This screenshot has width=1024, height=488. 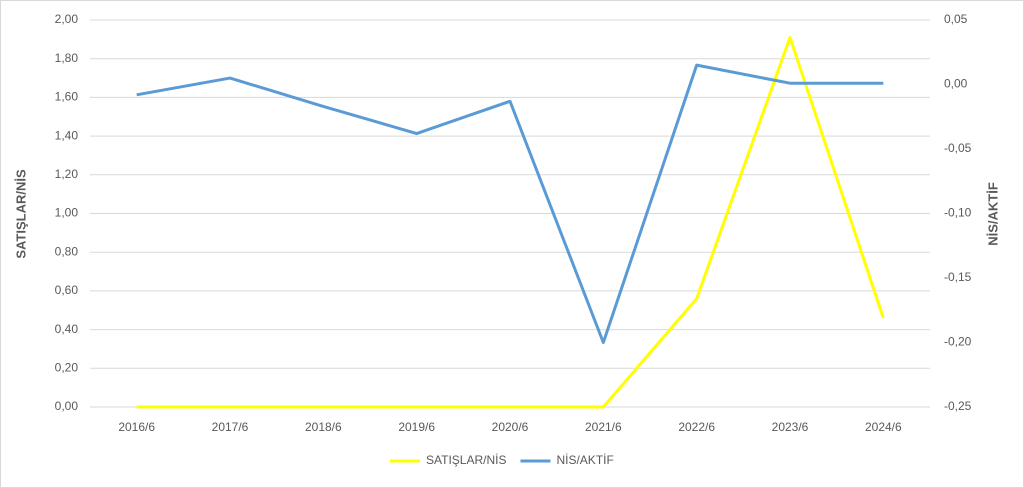 I want to click on y-tick-label: 0,40, so click(x=67, y=329).